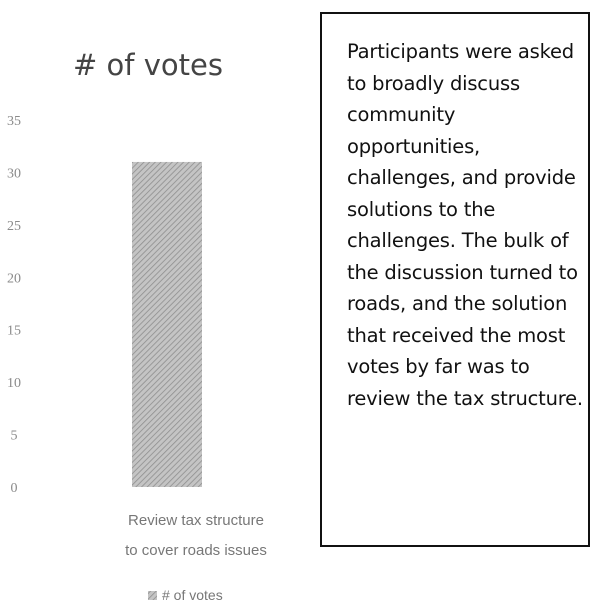 The height and width of the screenshot is (608, 596). What do you see at coordinates (152, 595) in the screenshot?
I see `legend-swatch` at bounding box center [152, 595].